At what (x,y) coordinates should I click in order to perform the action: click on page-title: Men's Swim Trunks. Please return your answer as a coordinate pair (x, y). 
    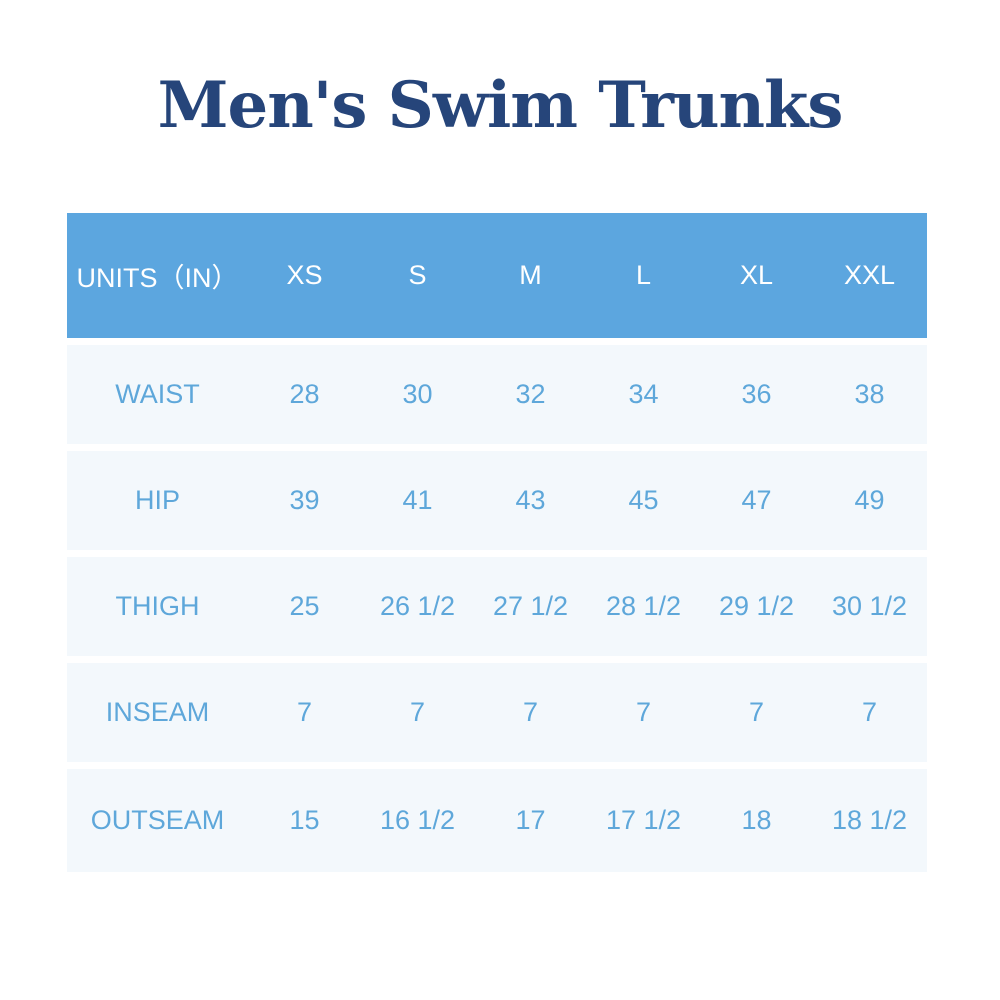
    Looking at the image, I should click on (500, 105).